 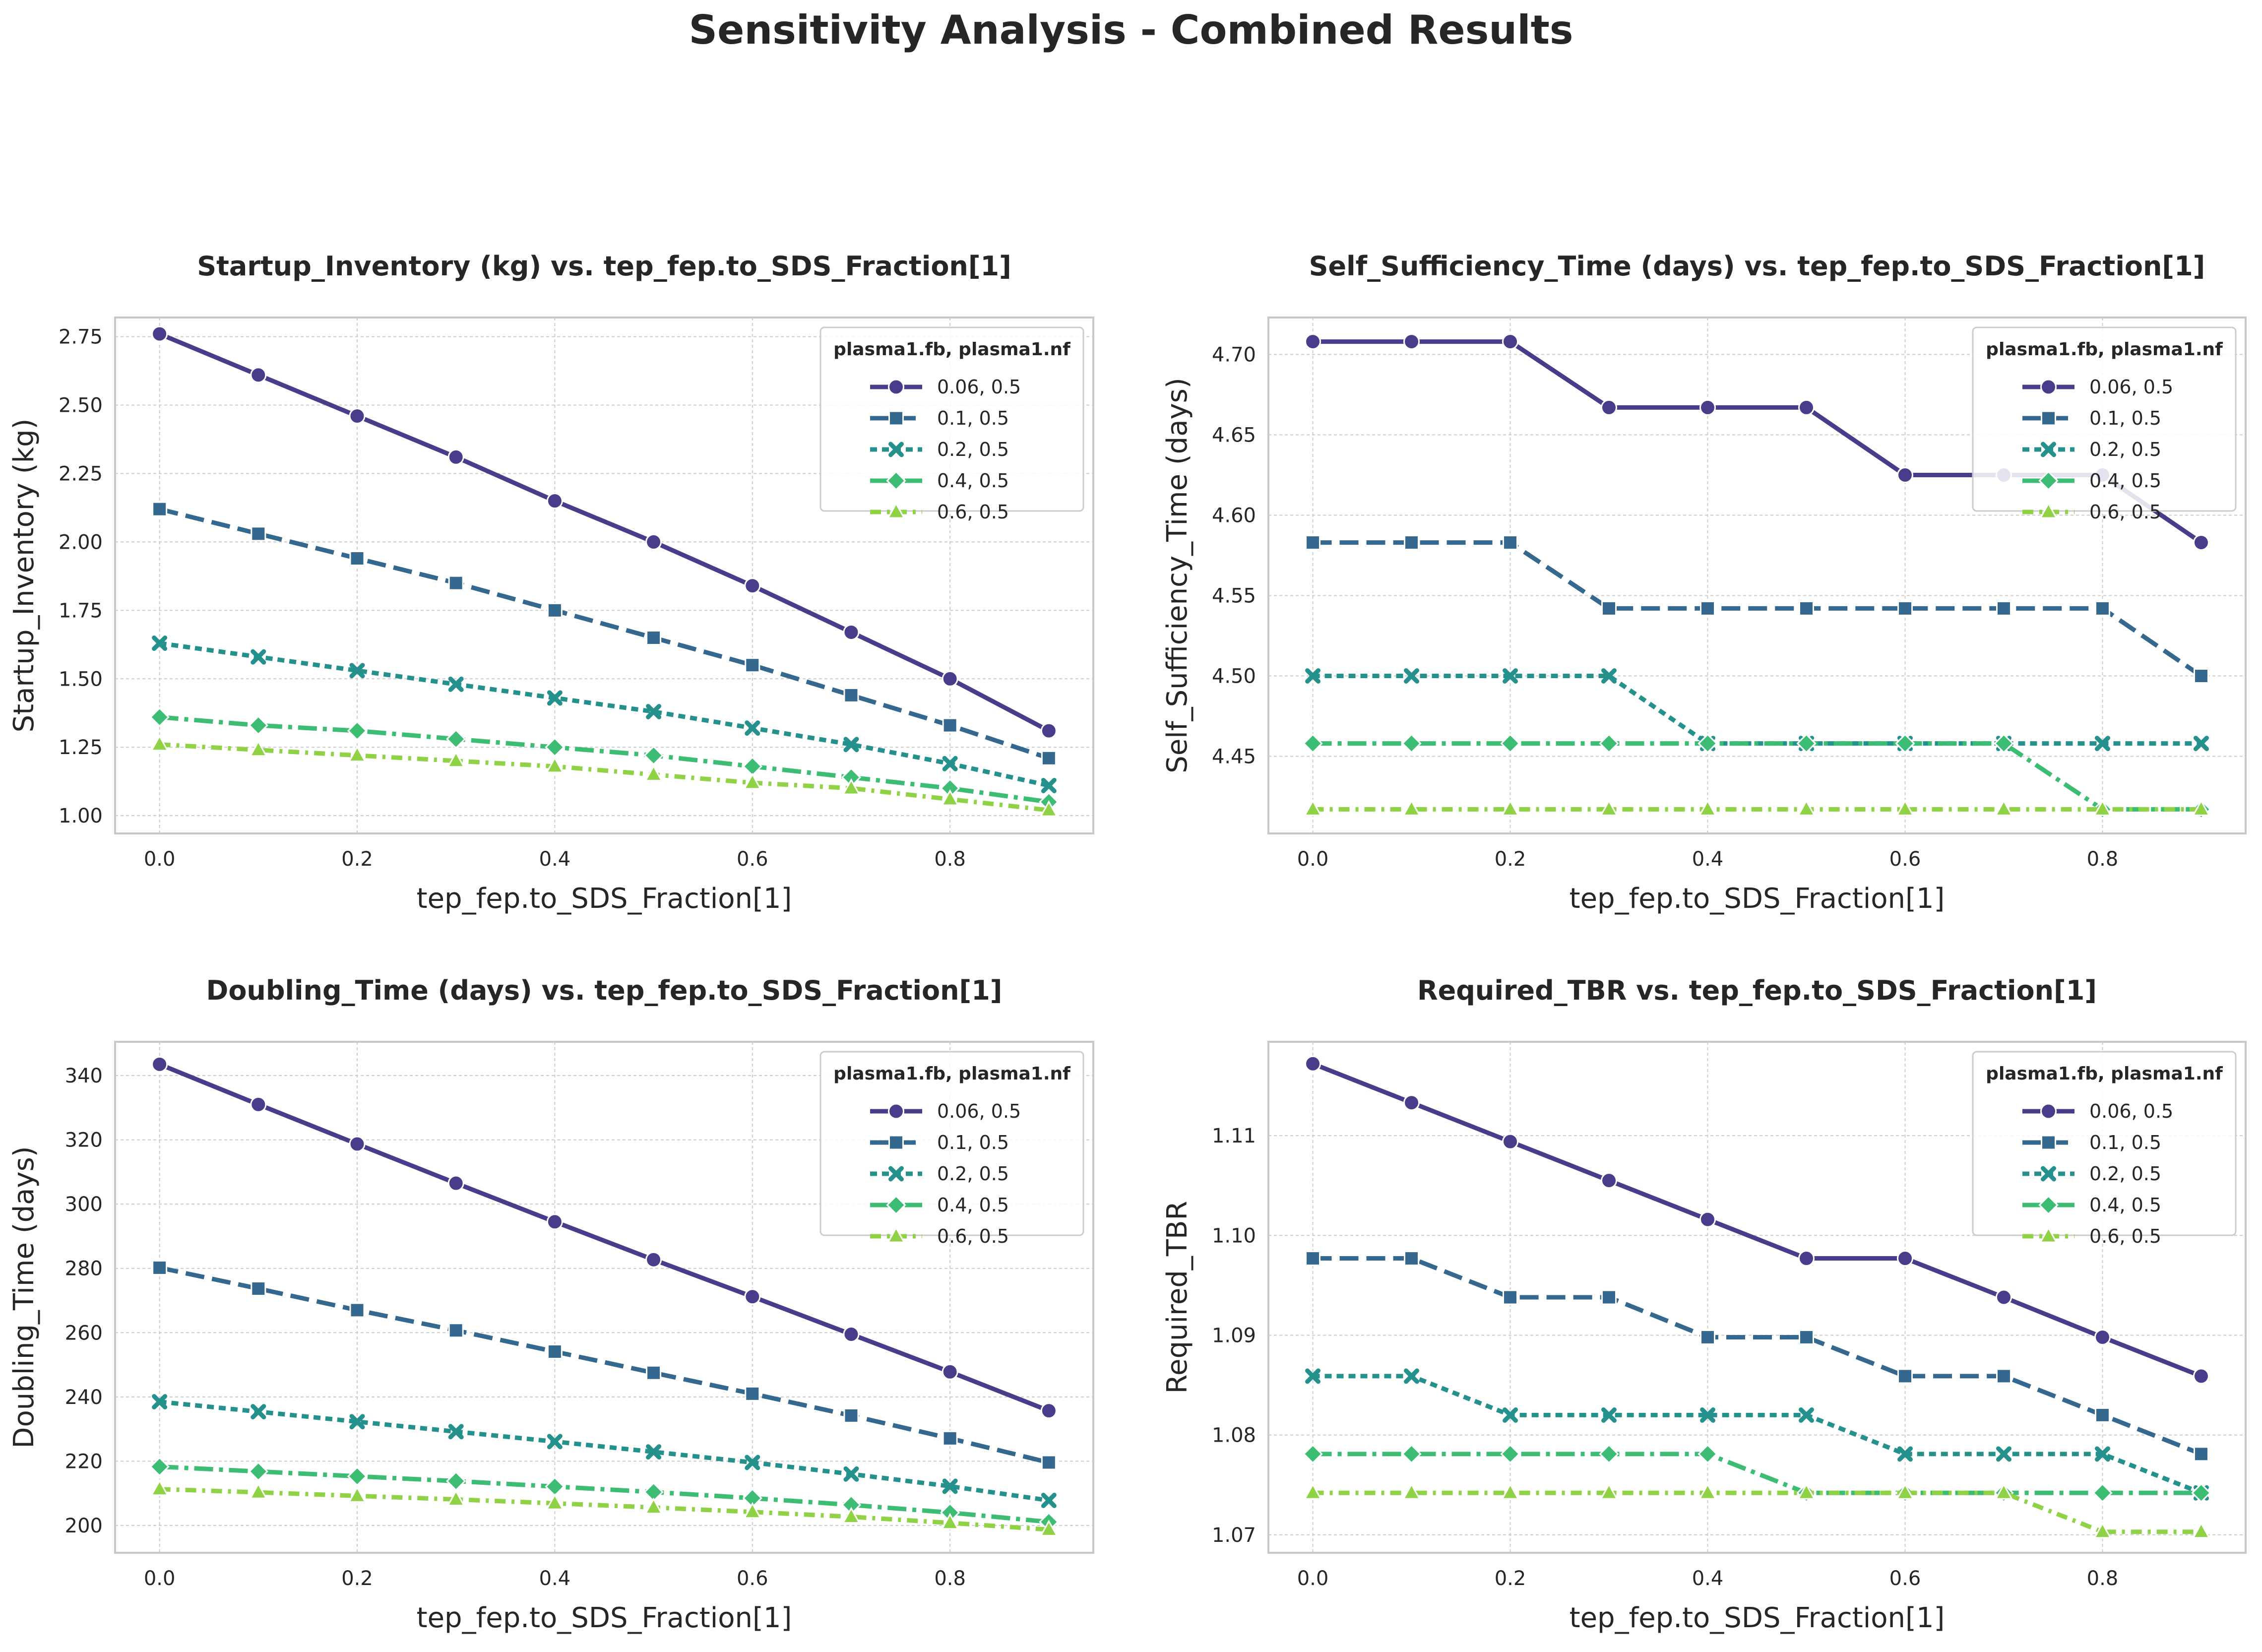 I want to click on legend-label: 0.2, 0.5, so click(x=973, y=449).